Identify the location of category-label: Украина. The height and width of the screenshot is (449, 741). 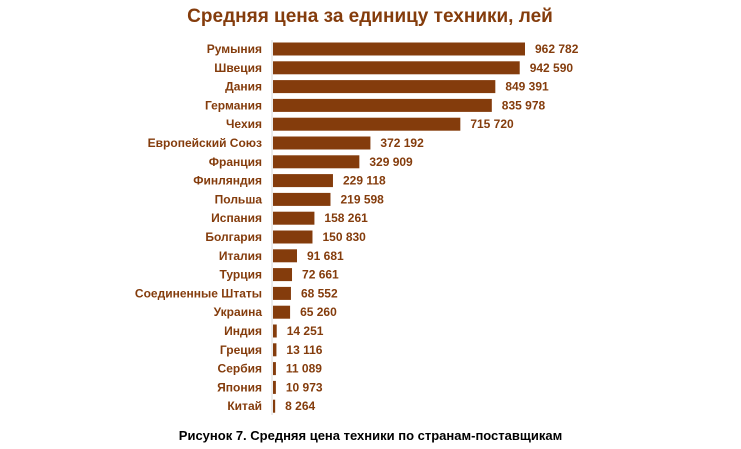
(238, 312).